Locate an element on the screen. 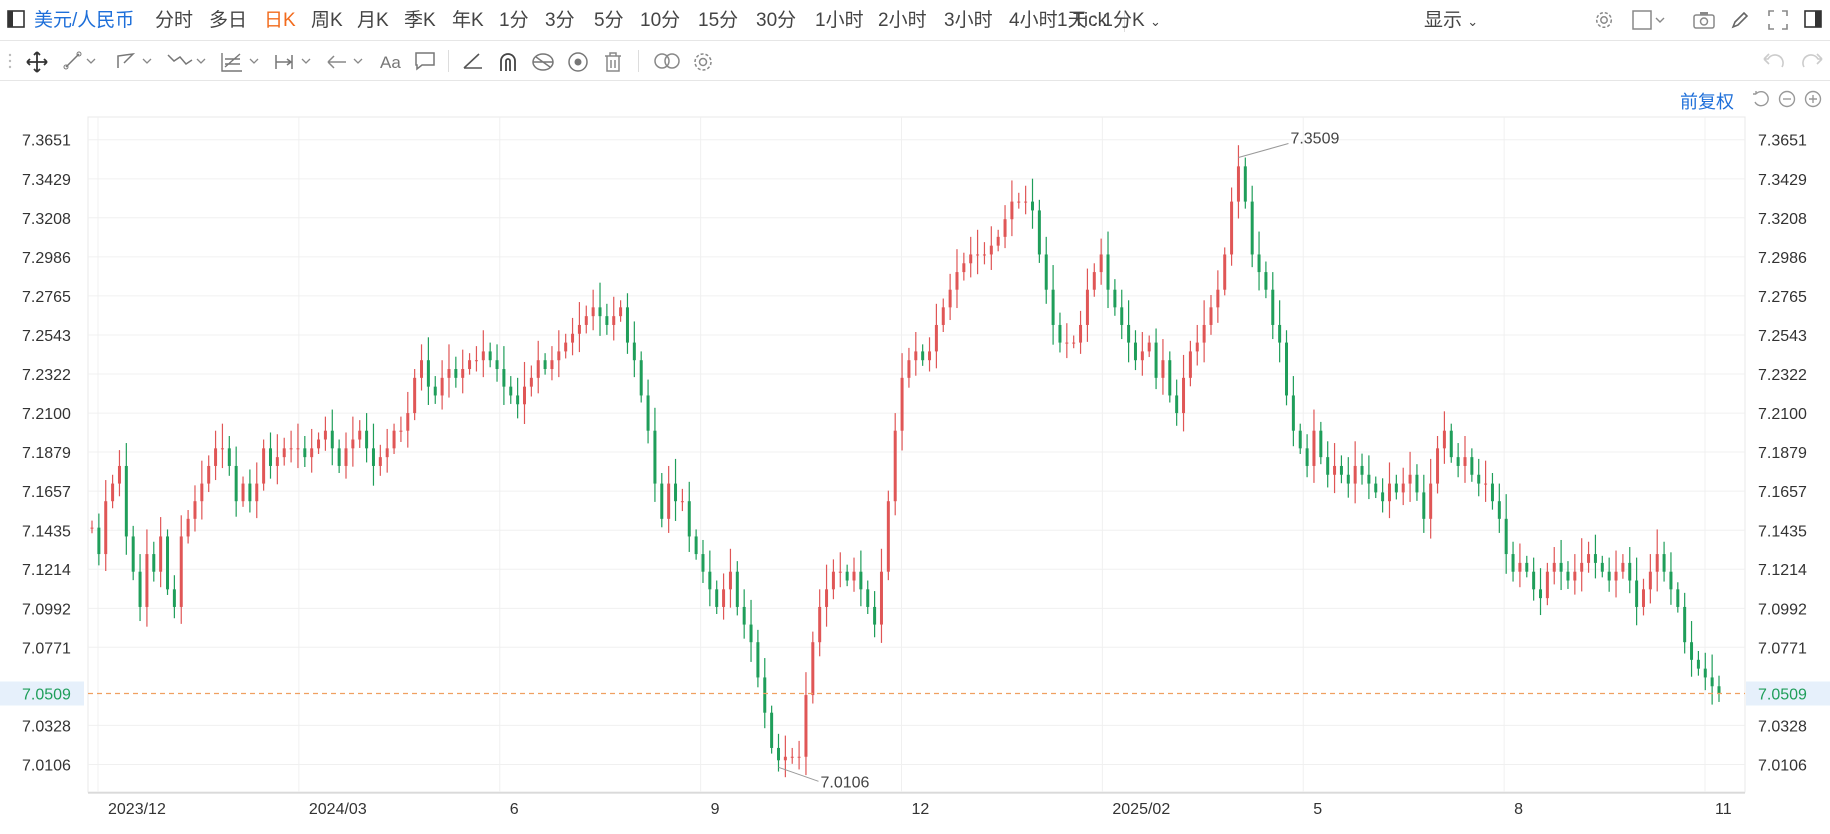  gear-icon is located at coordinates (1604, 20).